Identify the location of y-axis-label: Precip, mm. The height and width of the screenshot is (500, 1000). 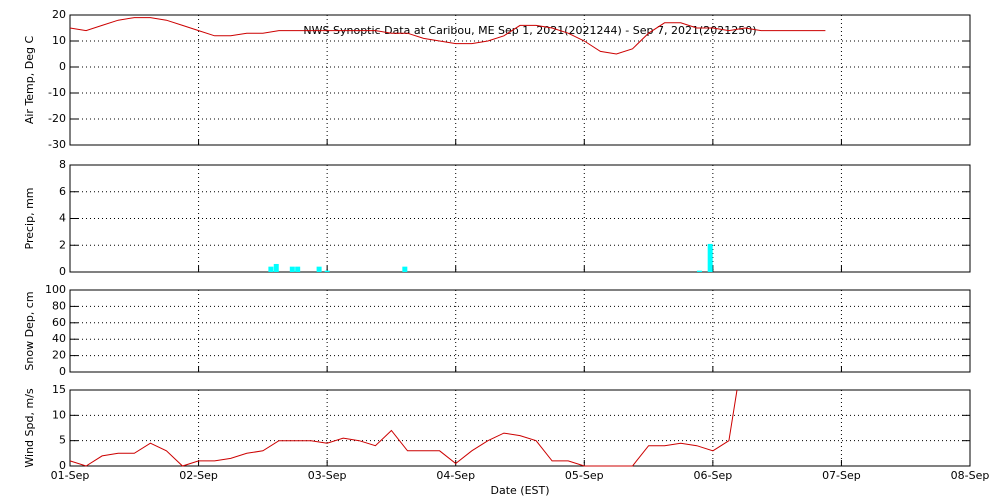
(29, 219).